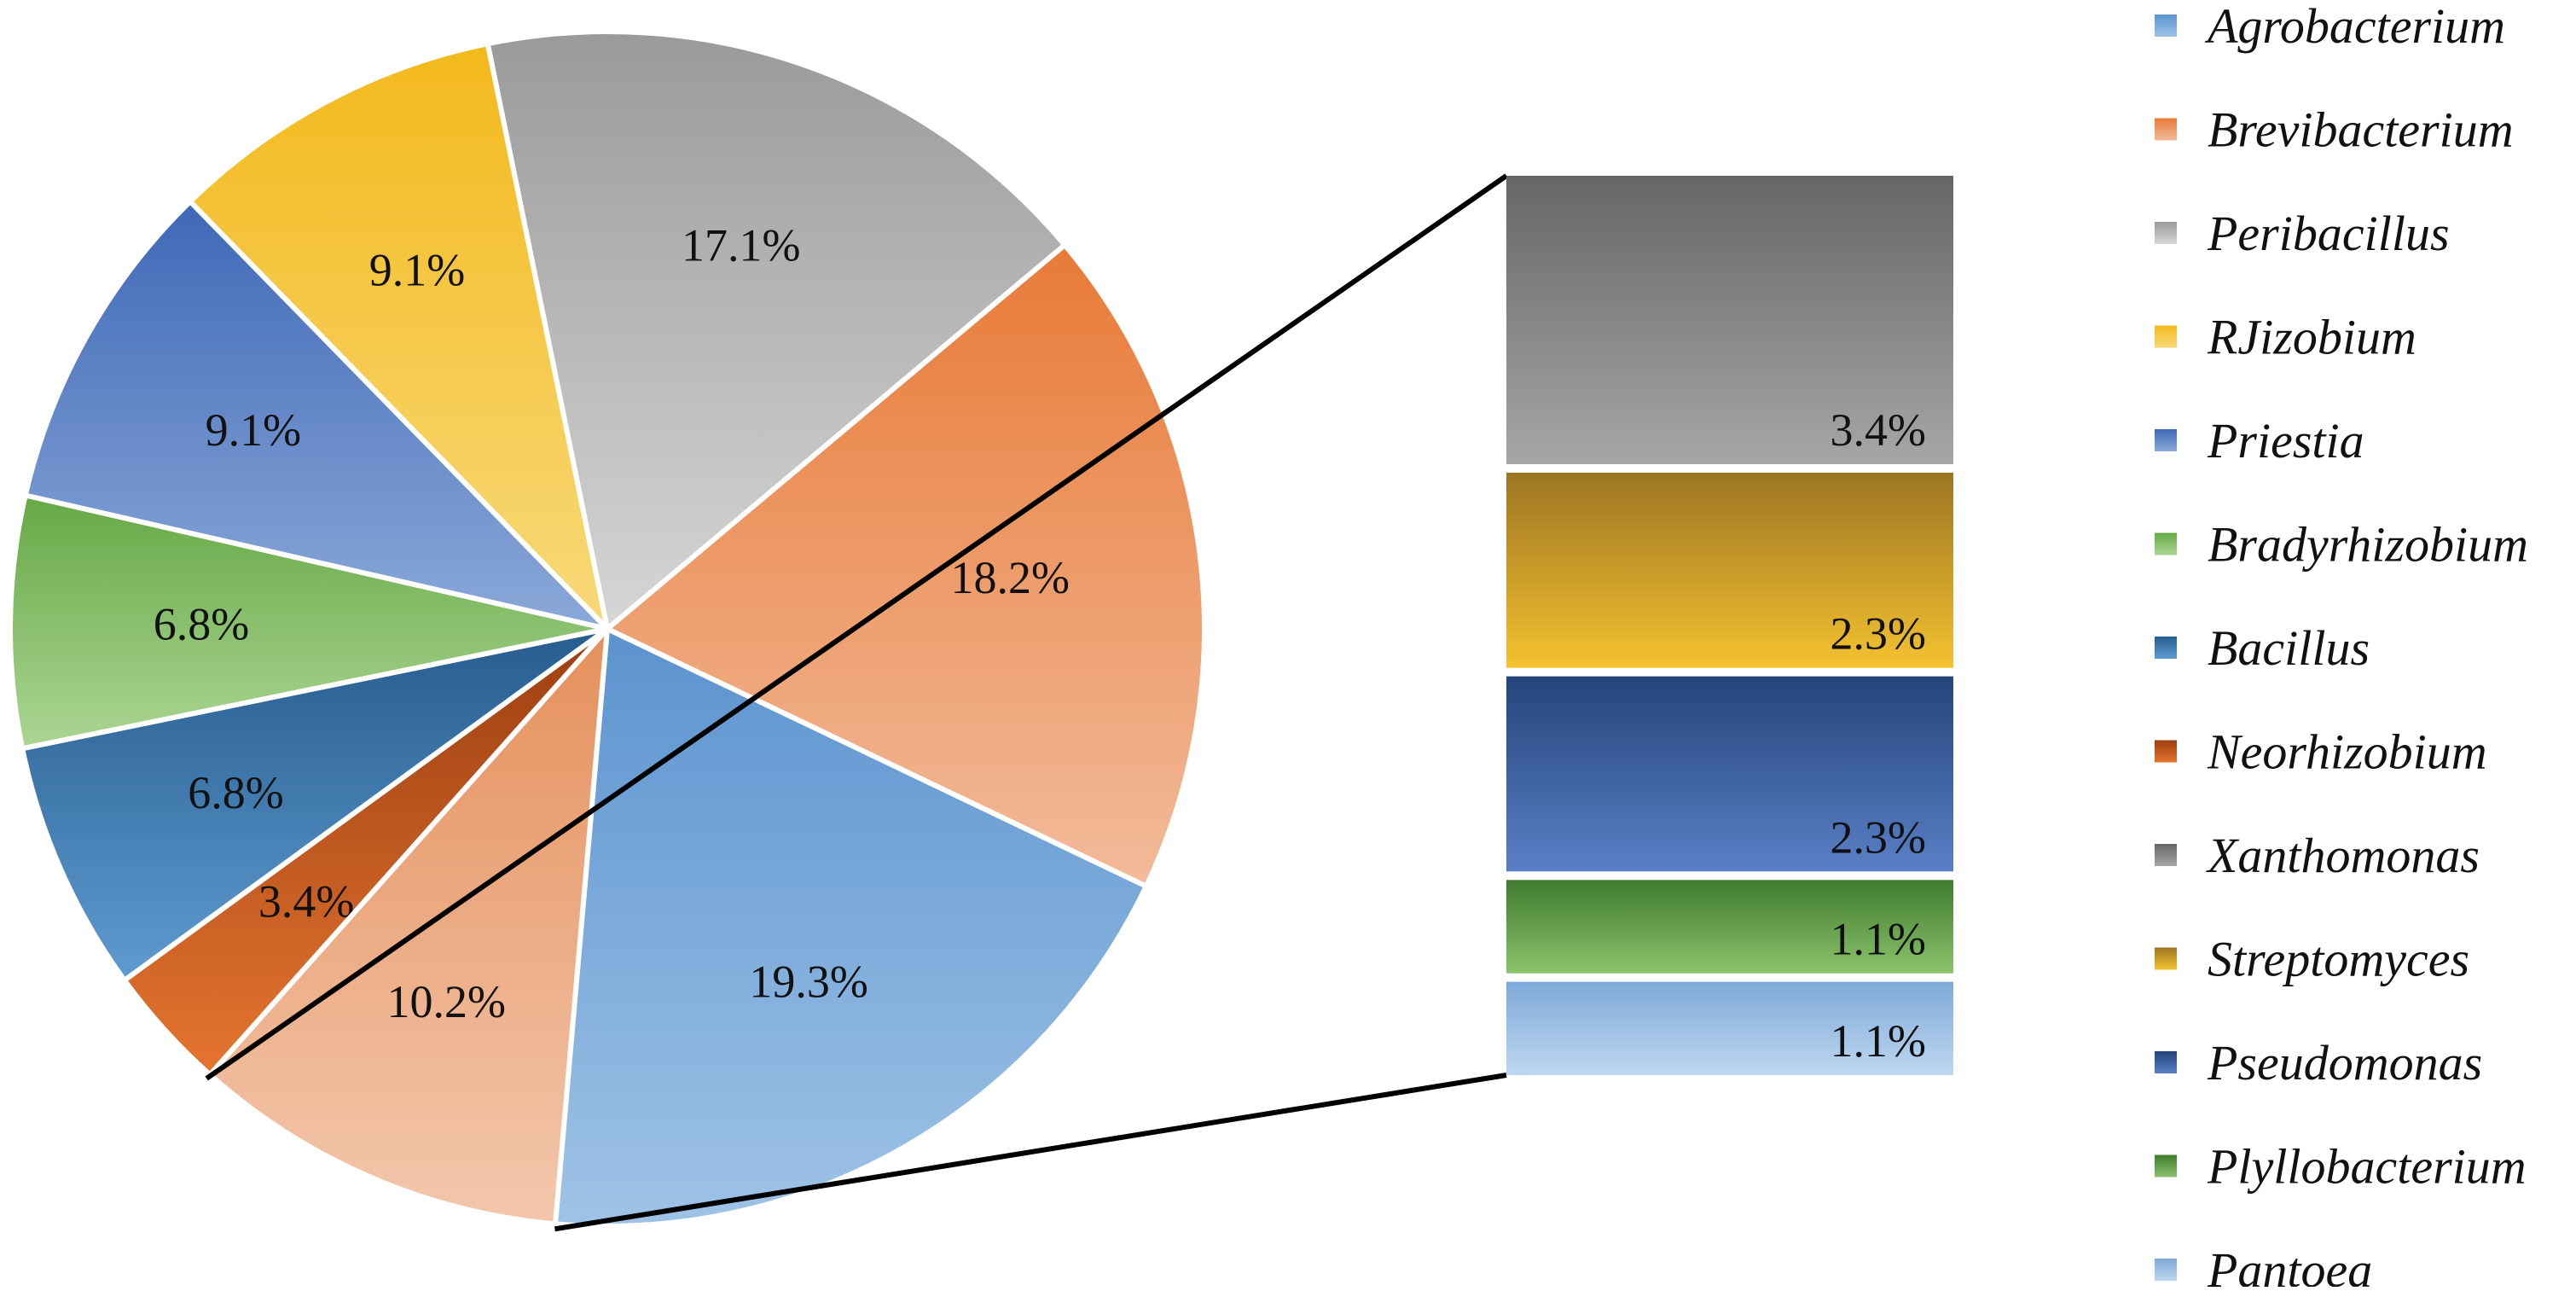  Describe the element at coordinates (776, 330) in the screenshot. I see `pie-slice-peribacillus` at that location.